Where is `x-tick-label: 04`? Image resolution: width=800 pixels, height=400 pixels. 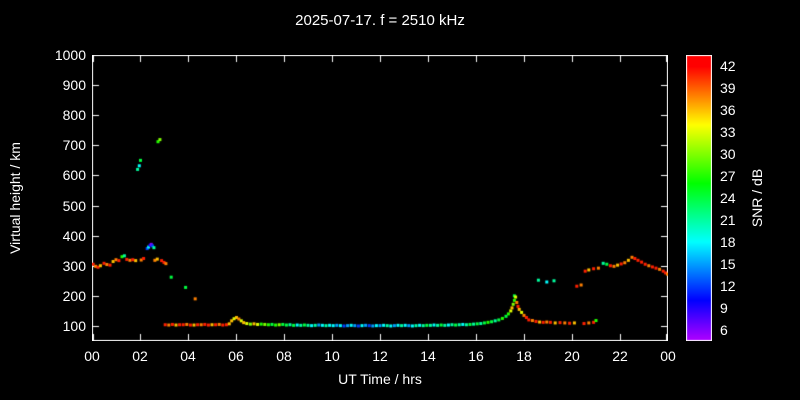 x-tick-label: 04 is located at coordinates (188, 356).